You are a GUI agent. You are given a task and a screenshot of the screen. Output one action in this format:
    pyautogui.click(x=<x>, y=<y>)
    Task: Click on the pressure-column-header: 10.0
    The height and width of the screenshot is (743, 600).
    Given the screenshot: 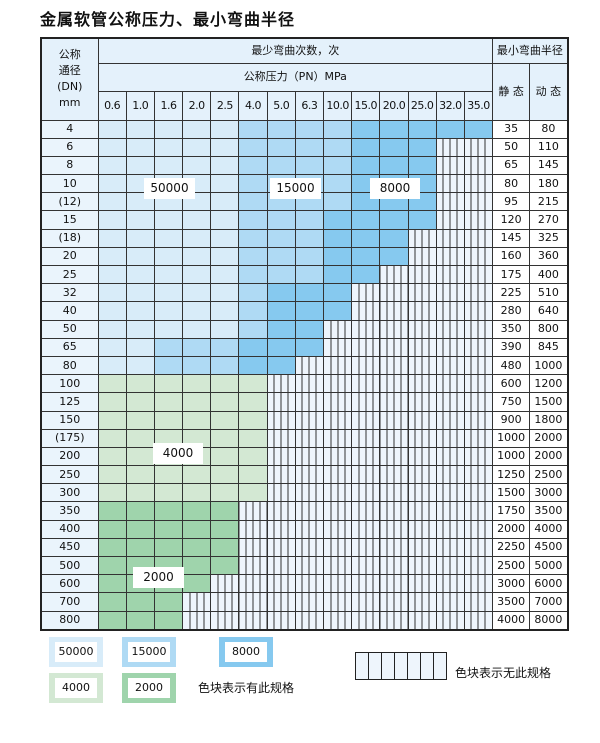 What is the action you would take?
    pyautogui.click(x=337, y=105)
    